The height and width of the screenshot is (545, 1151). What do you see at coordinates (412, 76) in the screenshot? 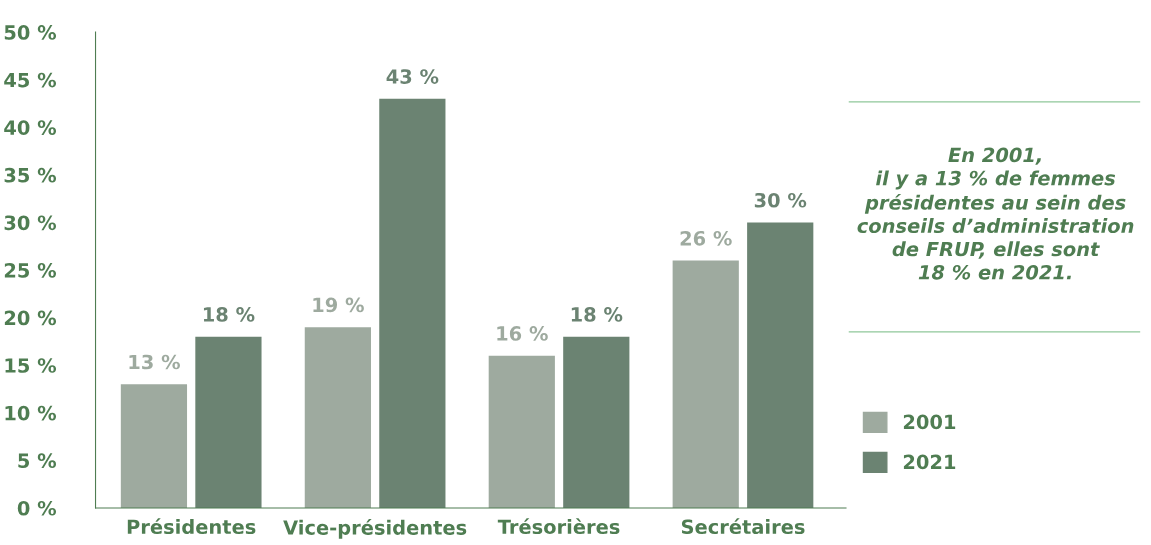
I see `data-label: 43 %` at bounding box center [412, 76].